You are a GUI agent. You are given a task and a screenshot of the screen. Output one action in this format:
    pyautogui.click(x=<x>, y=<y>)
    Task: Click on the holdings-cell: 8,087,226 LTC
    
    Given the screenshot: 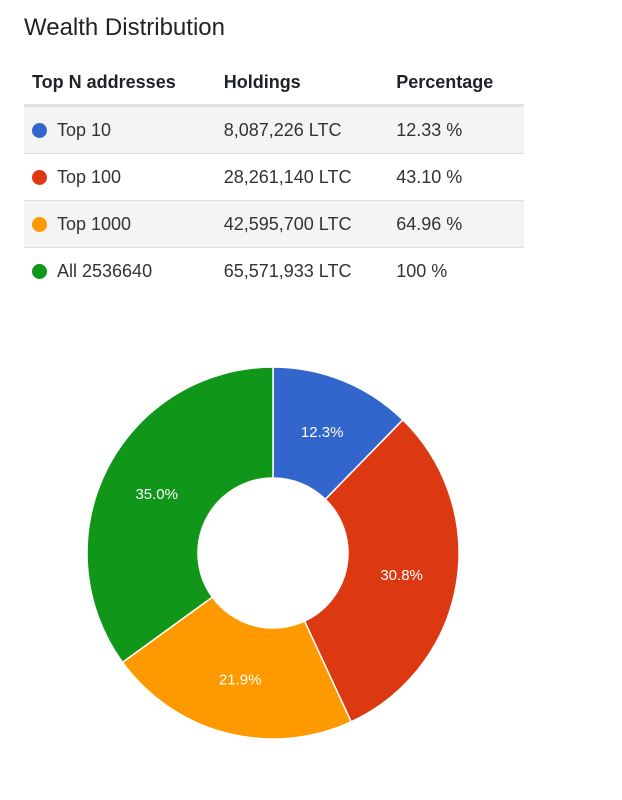 What is the action you would take?
    pyautogui.click(x=302, y=129)
    